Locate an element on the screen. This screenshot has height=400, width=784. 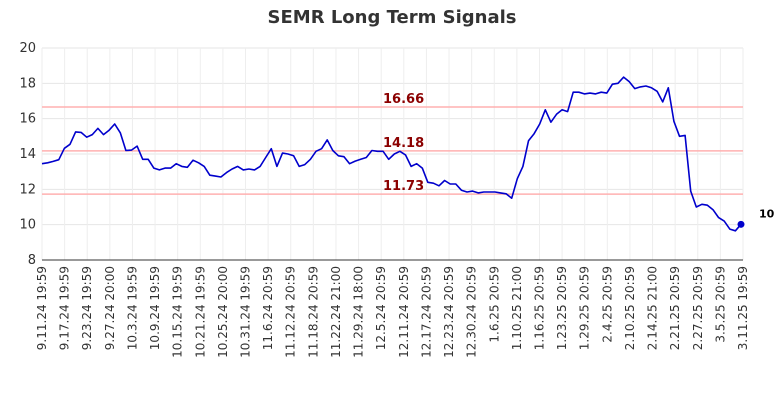
y-tick-label: 14 is located at coordinates (27, 154).